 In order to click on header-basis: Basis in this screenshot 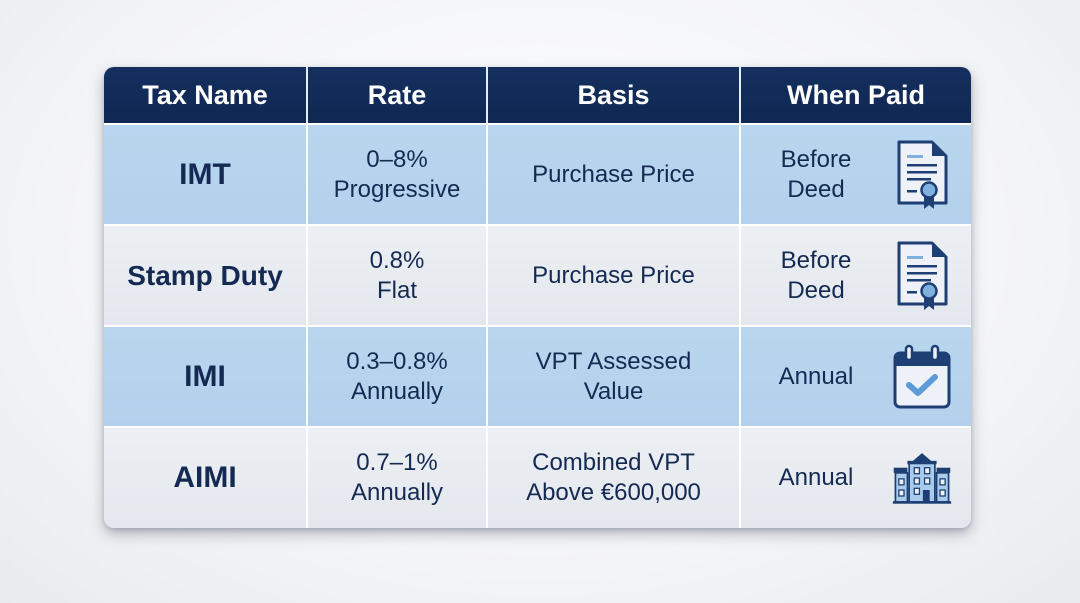, I will do `click(614, 95)`.